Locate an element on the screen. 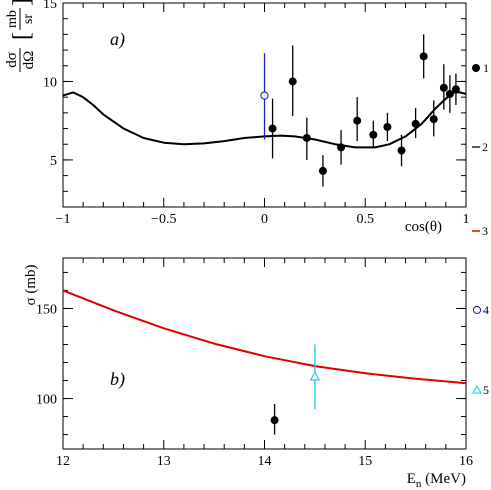 This screenshot has height=490, width=491. x-tick-label: −0.5 is located at coordinates (163, 219).